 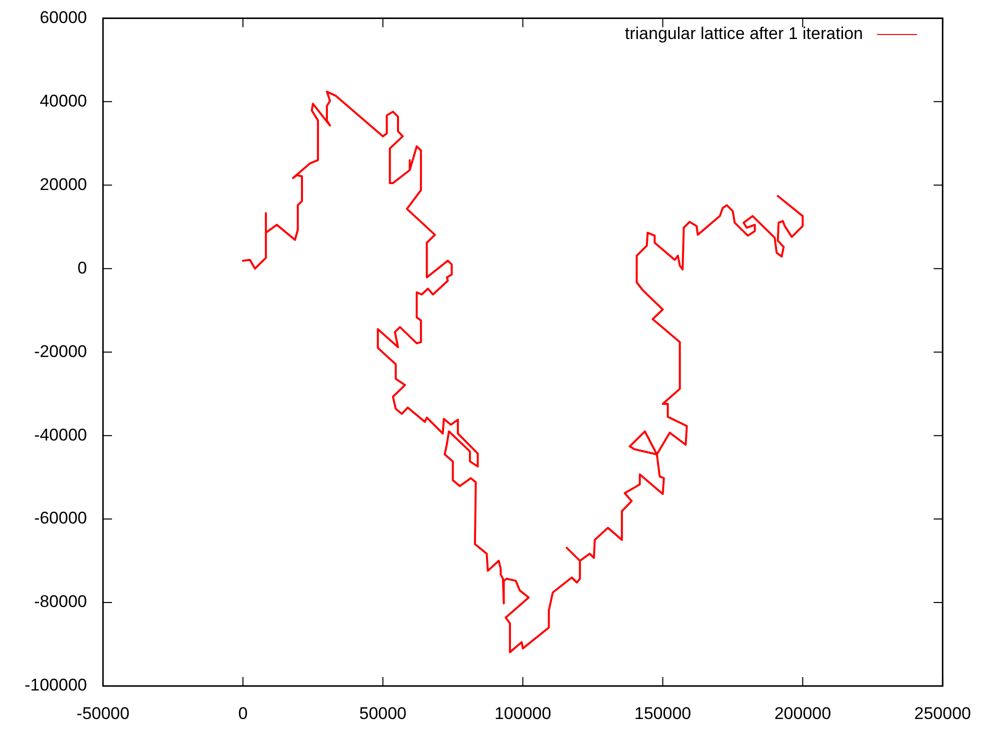 I want to click on legend-label: triangular lattice after 1 iteration, so click(x=743, y=34).